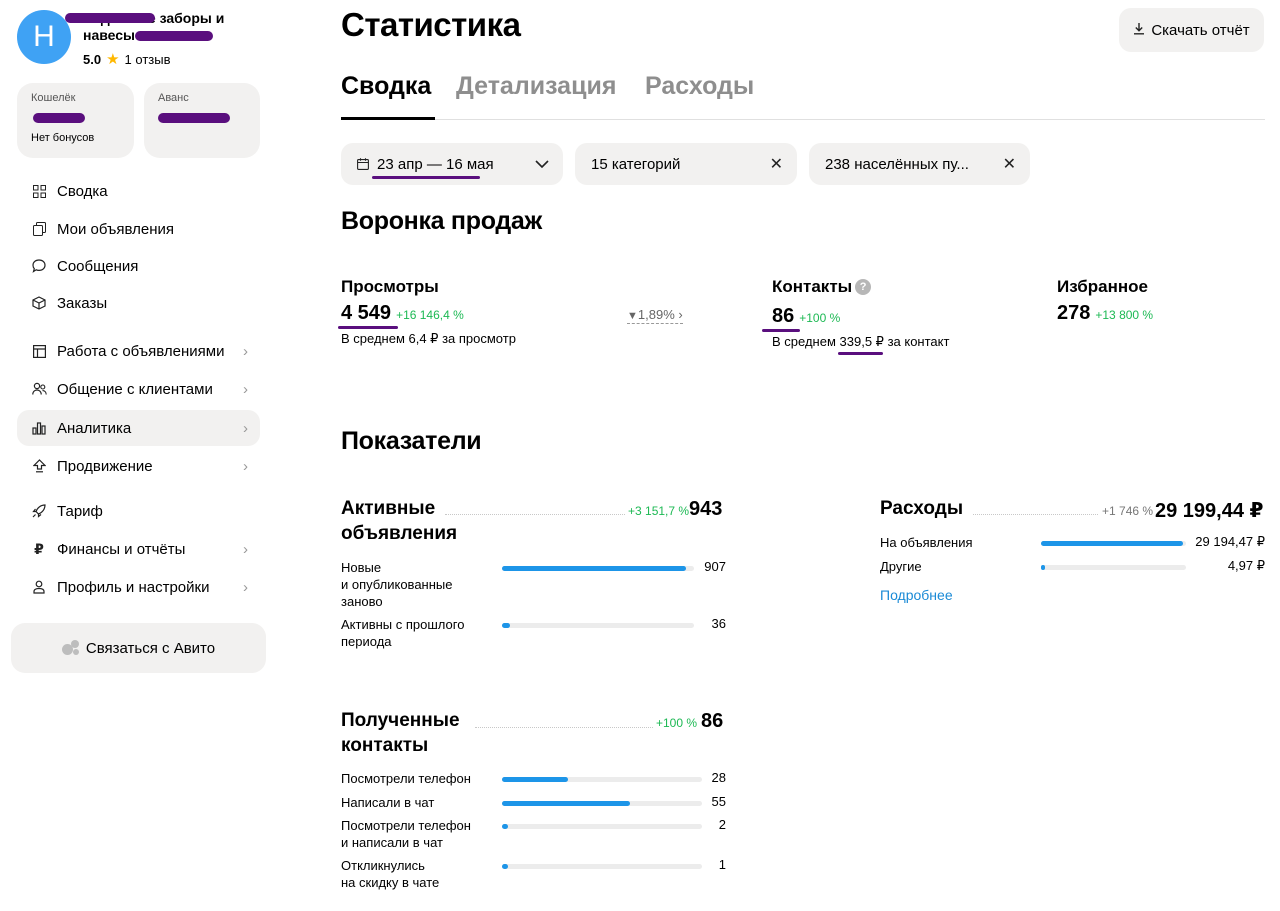  Describe the element at coordinates (1074, 313) in the screenshot. I see `favorites-value: 278` at that location.